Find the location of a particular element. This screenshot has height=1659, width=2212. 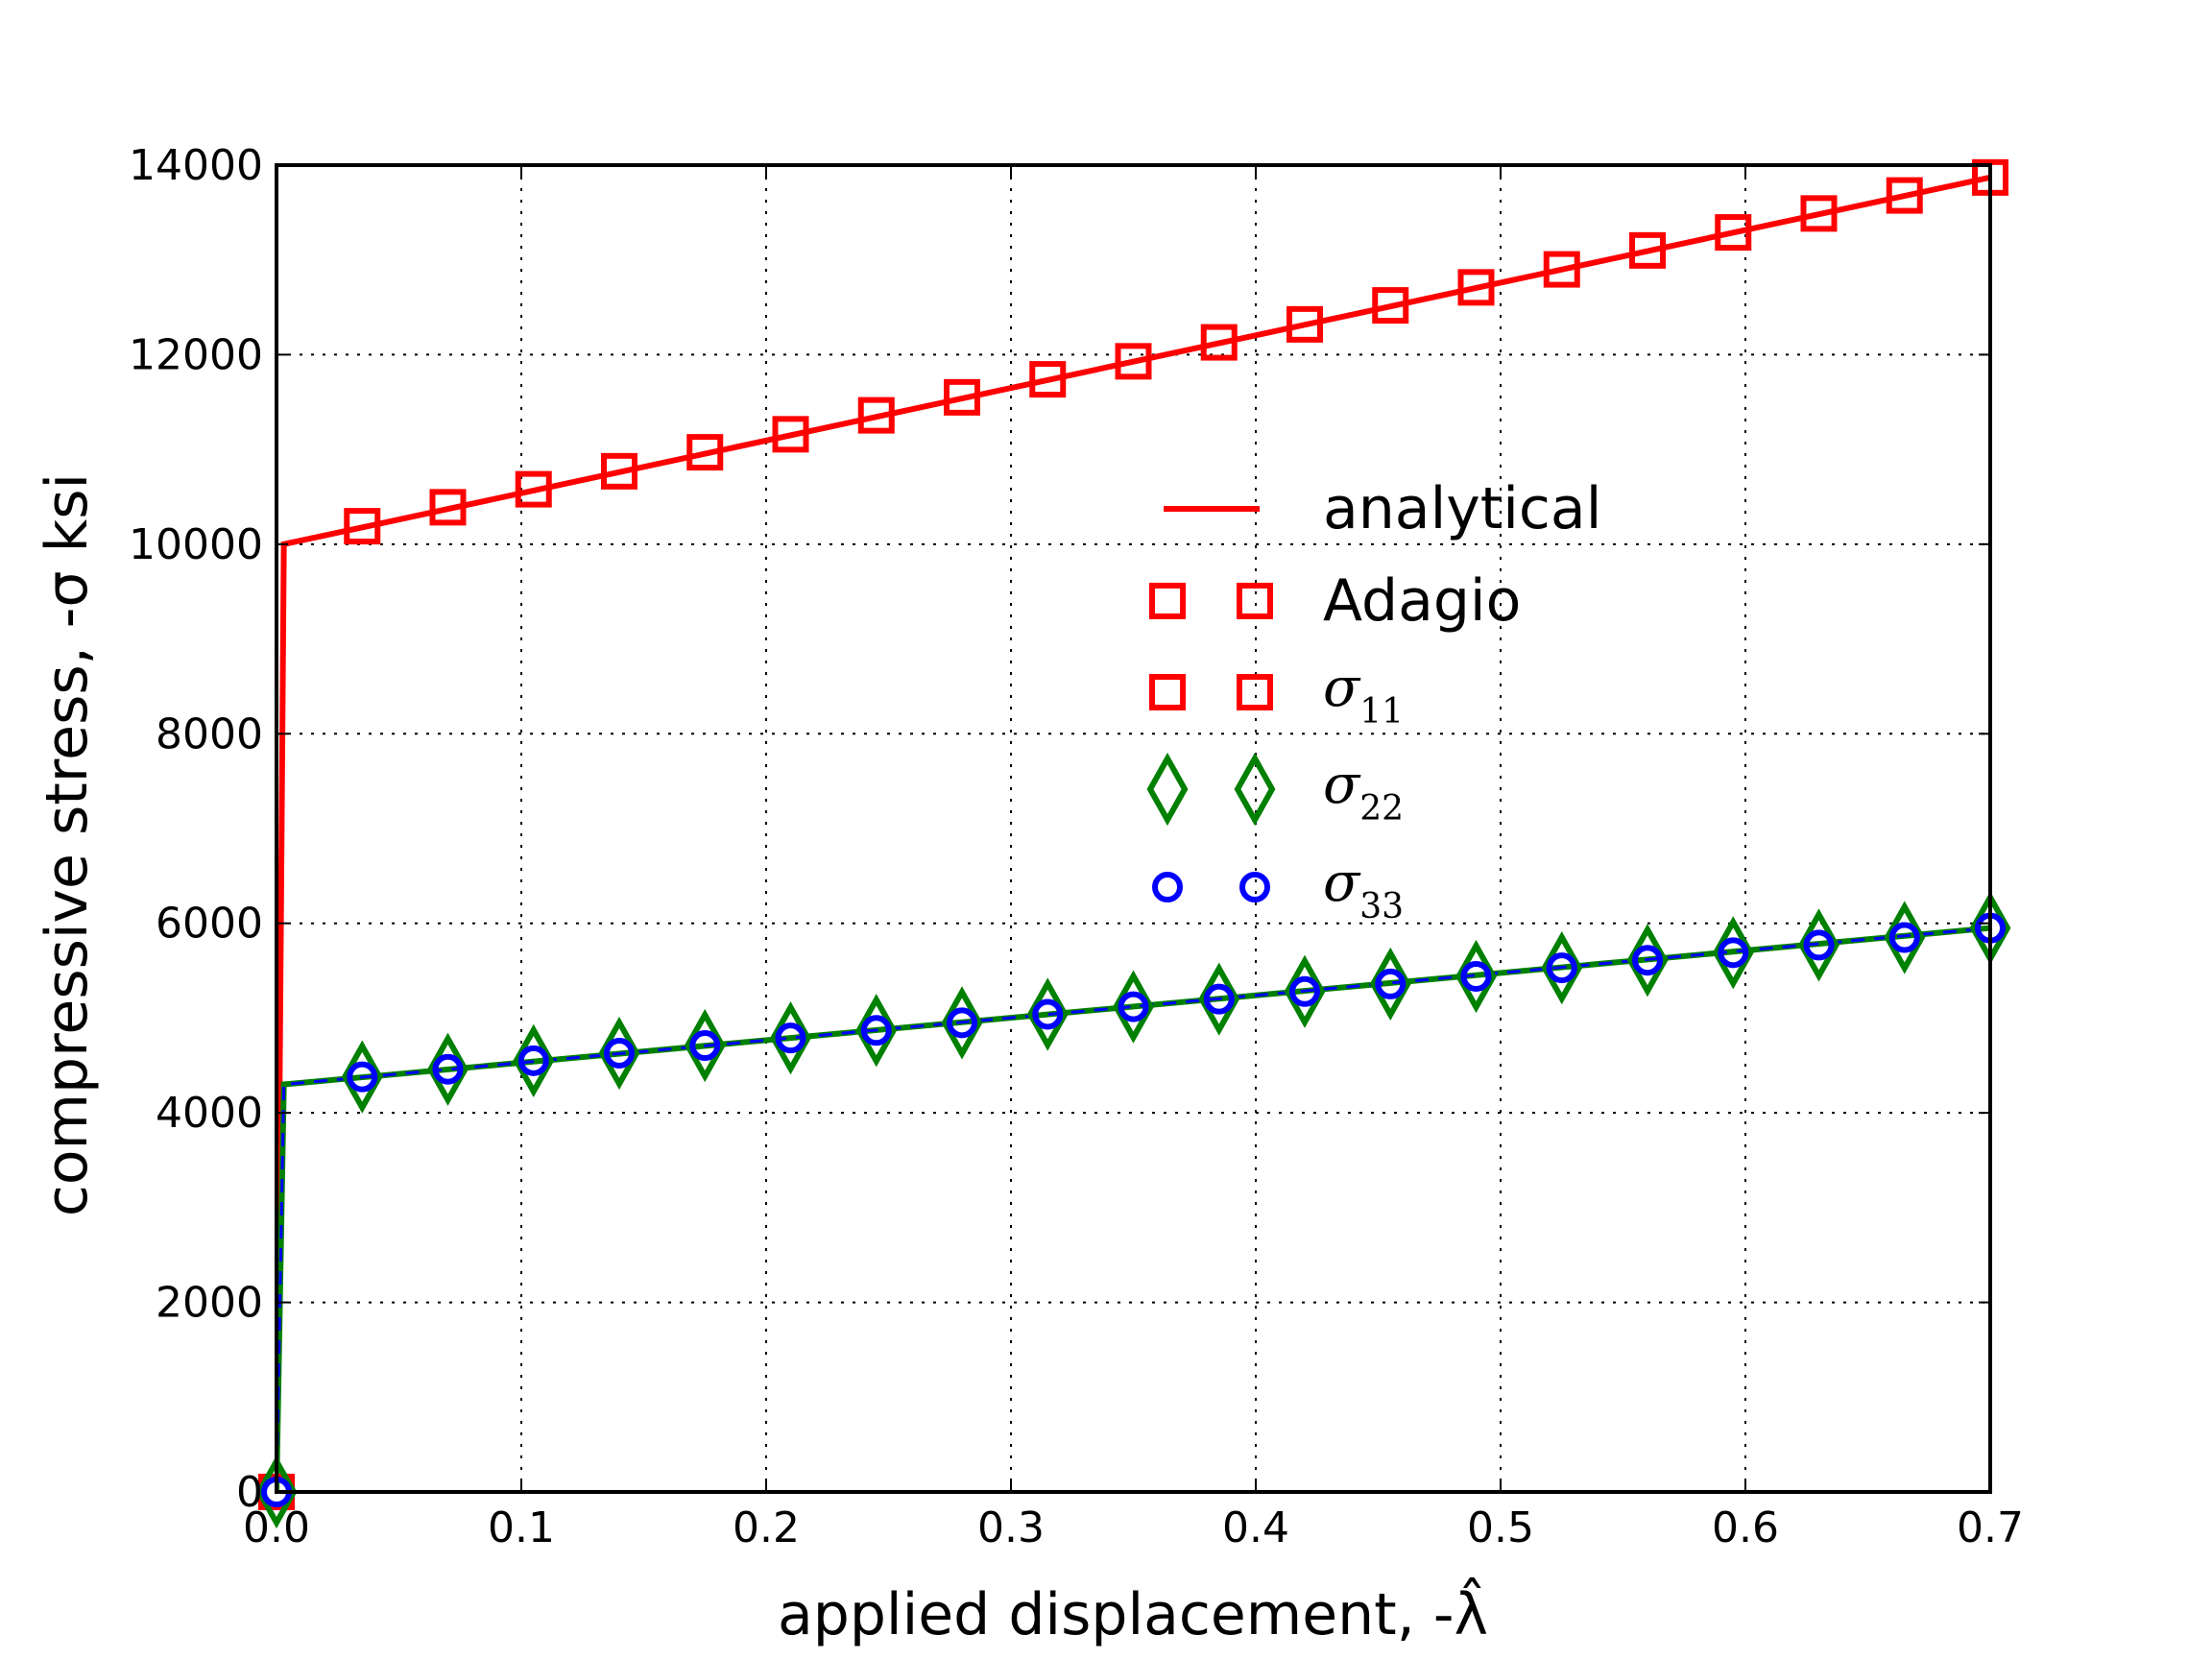

y-tick-label: 2000 is located at coordinates (209, 1303).